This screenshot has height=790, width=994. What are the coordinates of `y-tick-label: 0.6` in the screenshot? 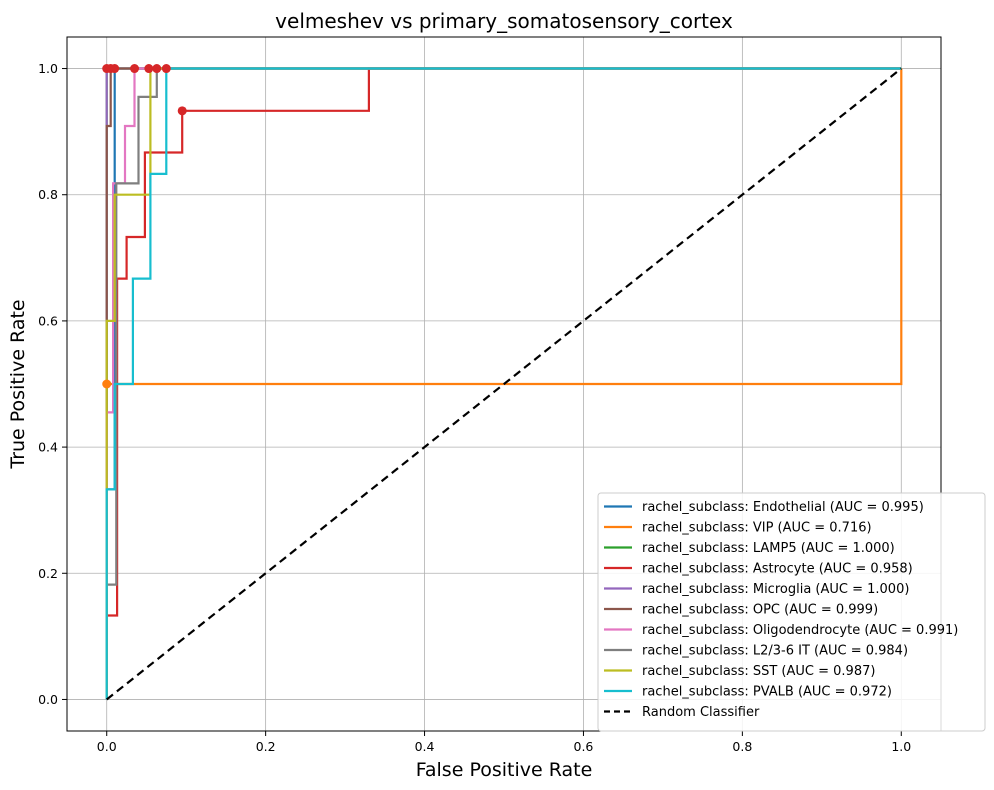 It's located at (48, 320).